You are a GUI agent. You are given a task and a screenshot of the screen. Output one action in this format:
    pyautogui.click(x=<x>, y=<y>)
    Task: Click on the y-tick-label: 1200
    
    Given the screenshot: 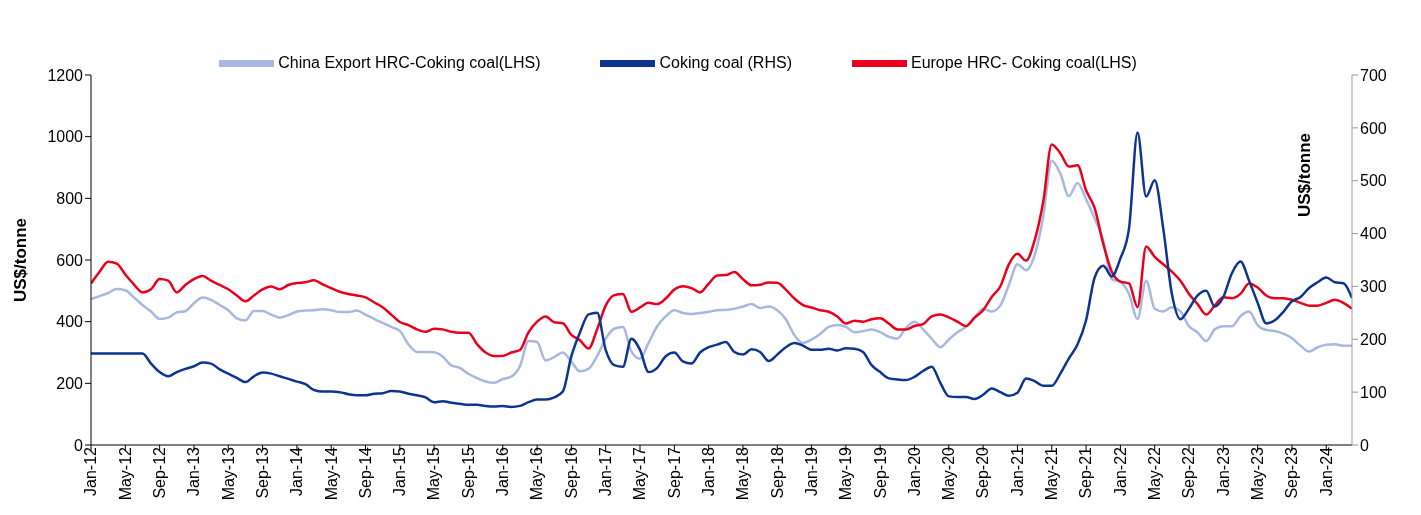 What is the action you would take?
    pyautogui.click(x=65, y=75)
    